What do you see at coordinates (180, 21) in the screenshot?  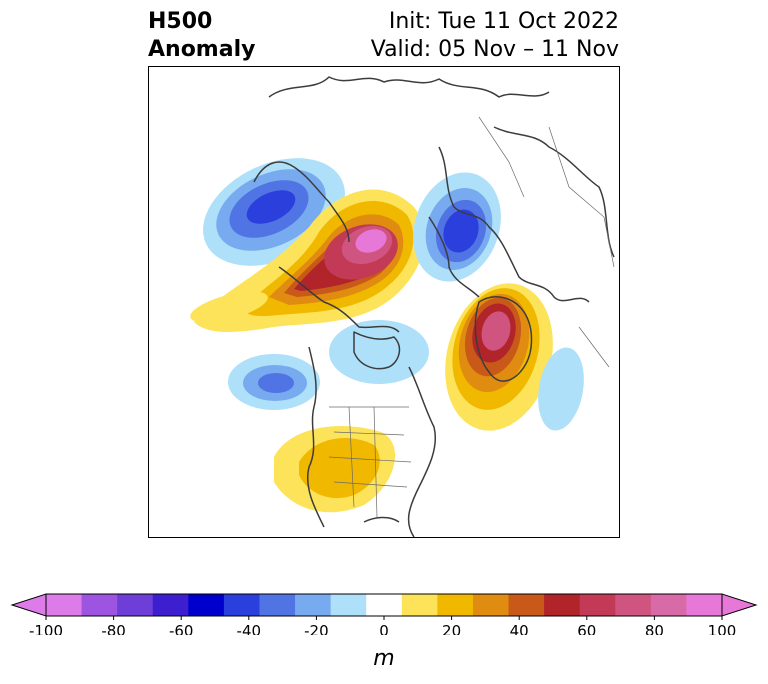 I see `title-variable: H500` at bounding box center [180, 21].